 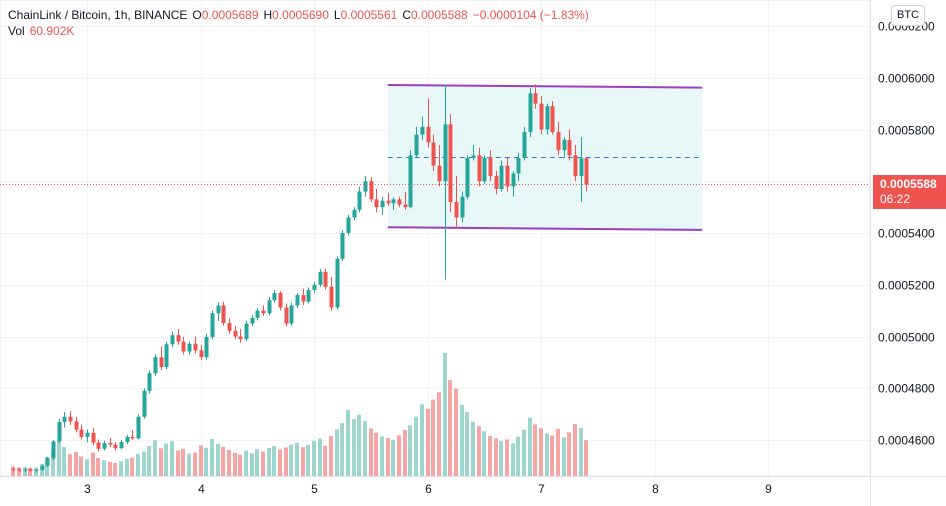 I want to click on price-tick-label: 0.0004800, so click(x=906, y=389).